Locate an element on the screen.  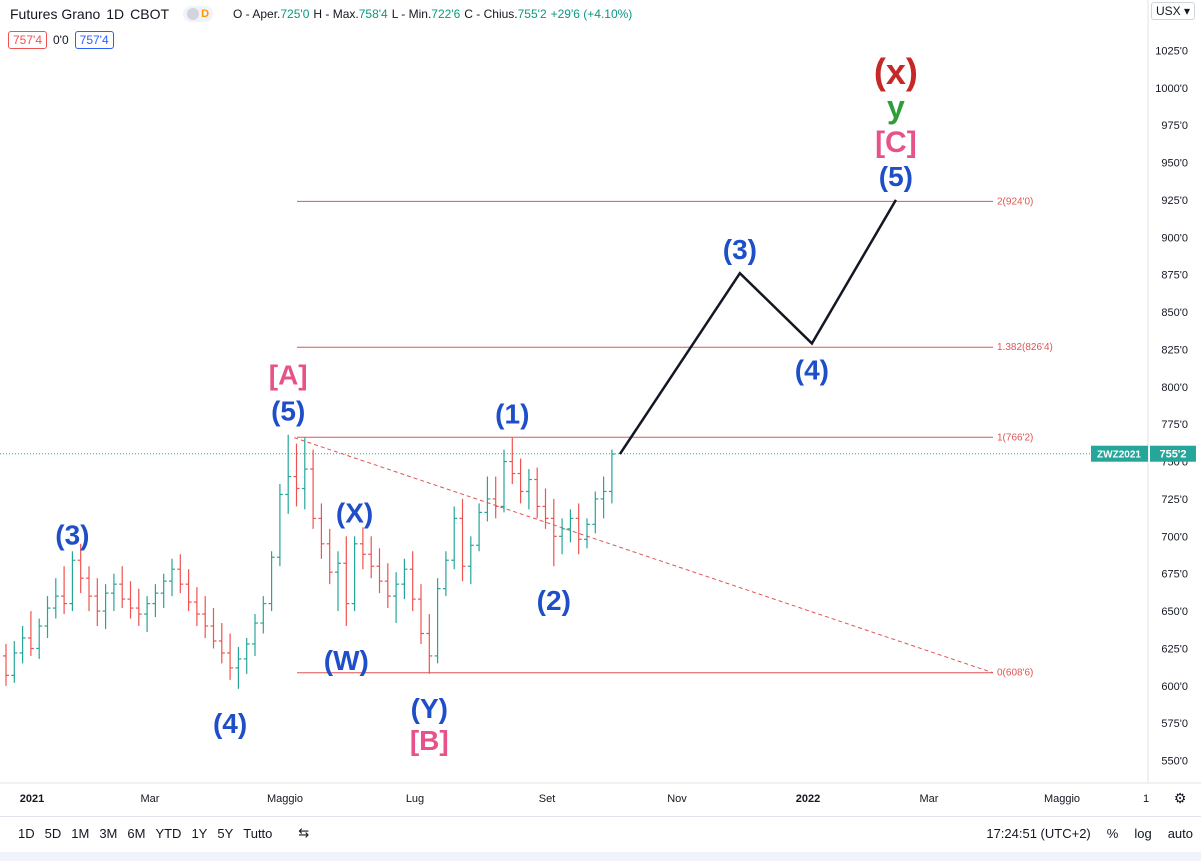
projection-wave-label: (4) is located at coordinates (812, 369).